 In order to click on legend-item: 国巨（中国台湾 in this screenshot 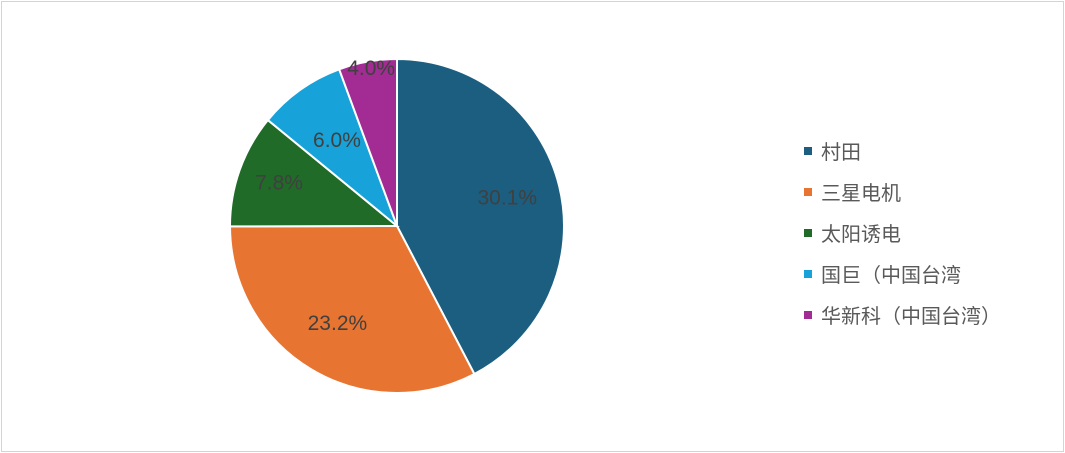, I will do `click(929, 273)`.